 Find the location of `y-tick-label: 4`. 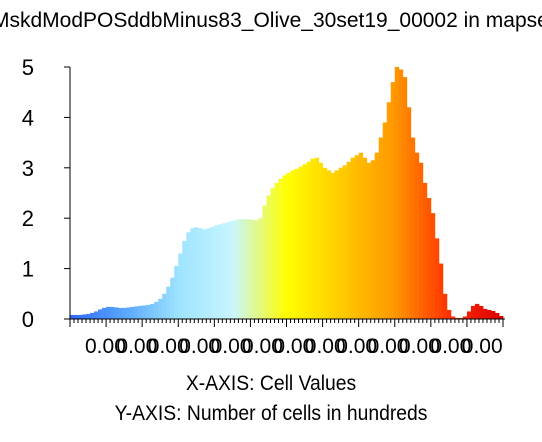

y-tick-label: 4 is located at coordinates (28, 117).